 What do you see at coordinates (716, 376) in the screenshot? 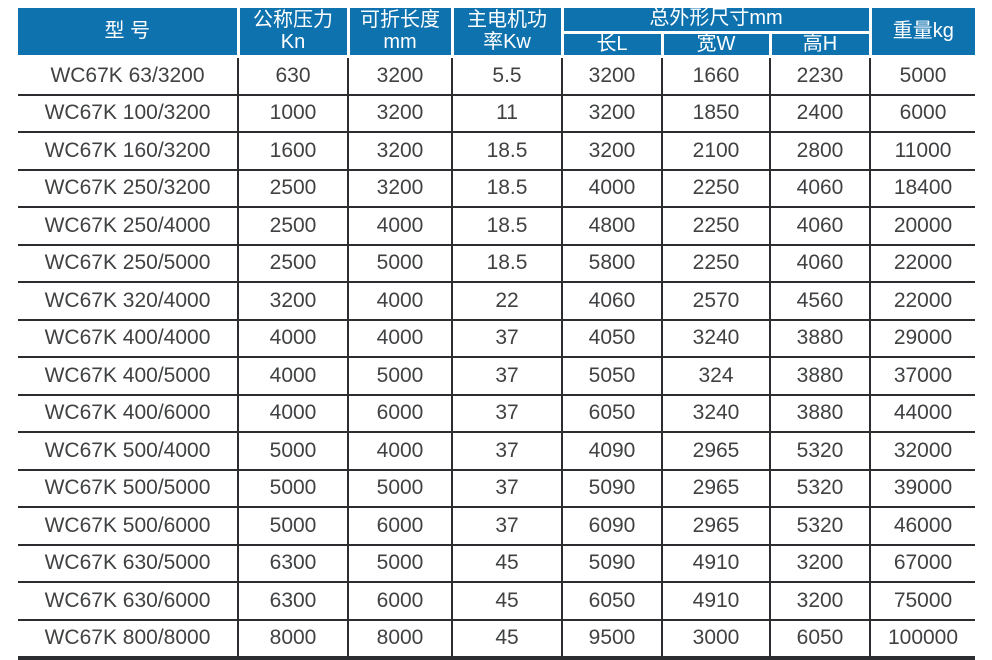
I see `cell-dim-width: 324` at bounding box center [716, 376].